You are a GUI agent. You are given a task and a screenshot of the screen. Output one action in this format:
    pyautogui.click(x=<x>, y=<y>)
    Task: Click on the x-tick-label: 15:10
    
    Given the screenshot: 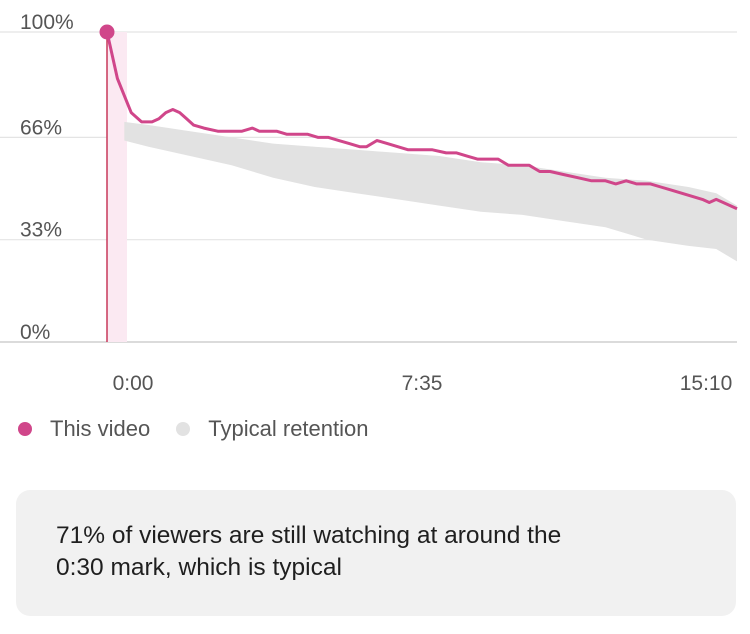 What is the action you would take?
    pyautogui.click(x=706, y=383)
    